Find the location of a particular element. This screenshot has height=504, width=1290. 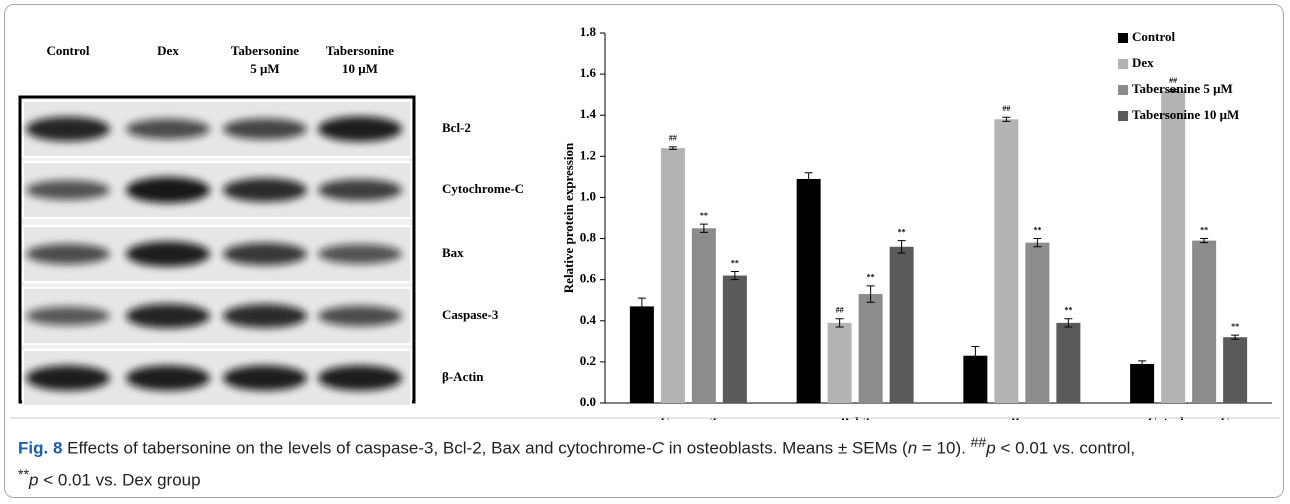

caption-text: = 10). is located at coordinates (944, 448).